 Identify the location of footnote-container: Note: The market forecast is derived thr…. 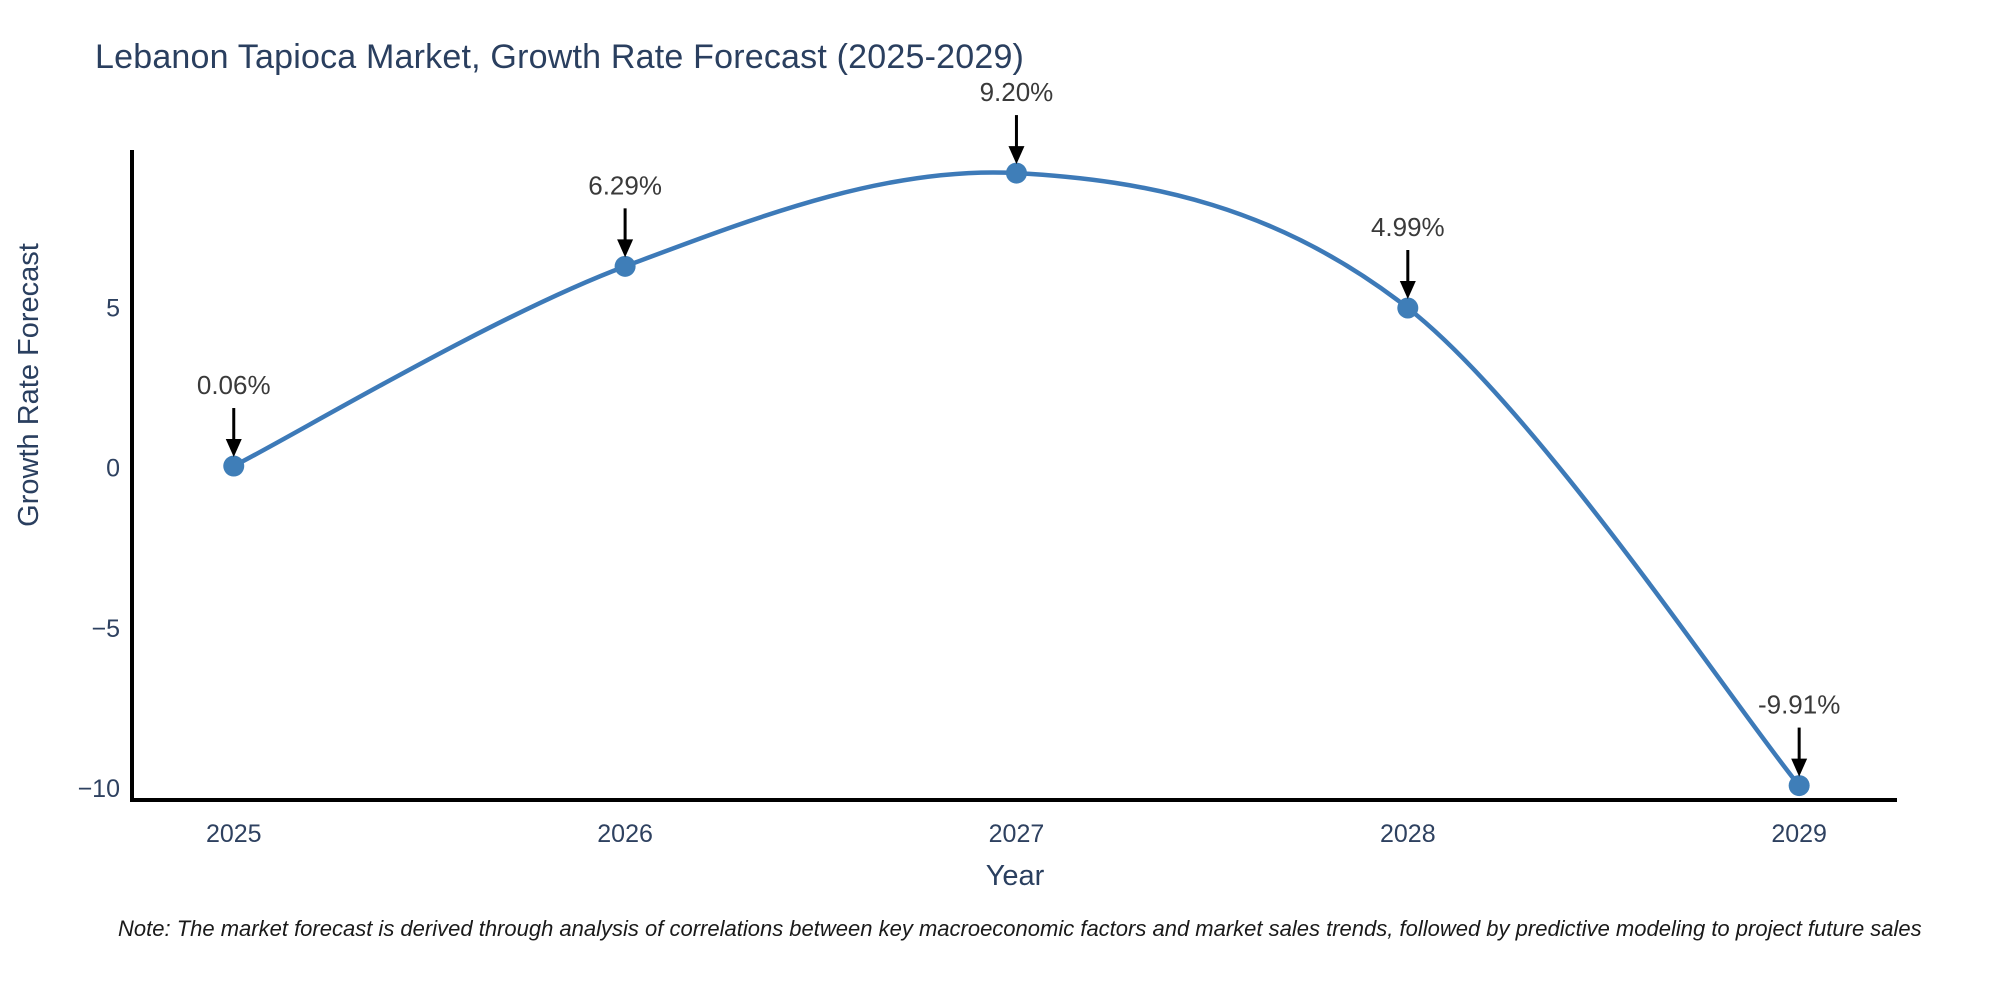
(1000, 936).